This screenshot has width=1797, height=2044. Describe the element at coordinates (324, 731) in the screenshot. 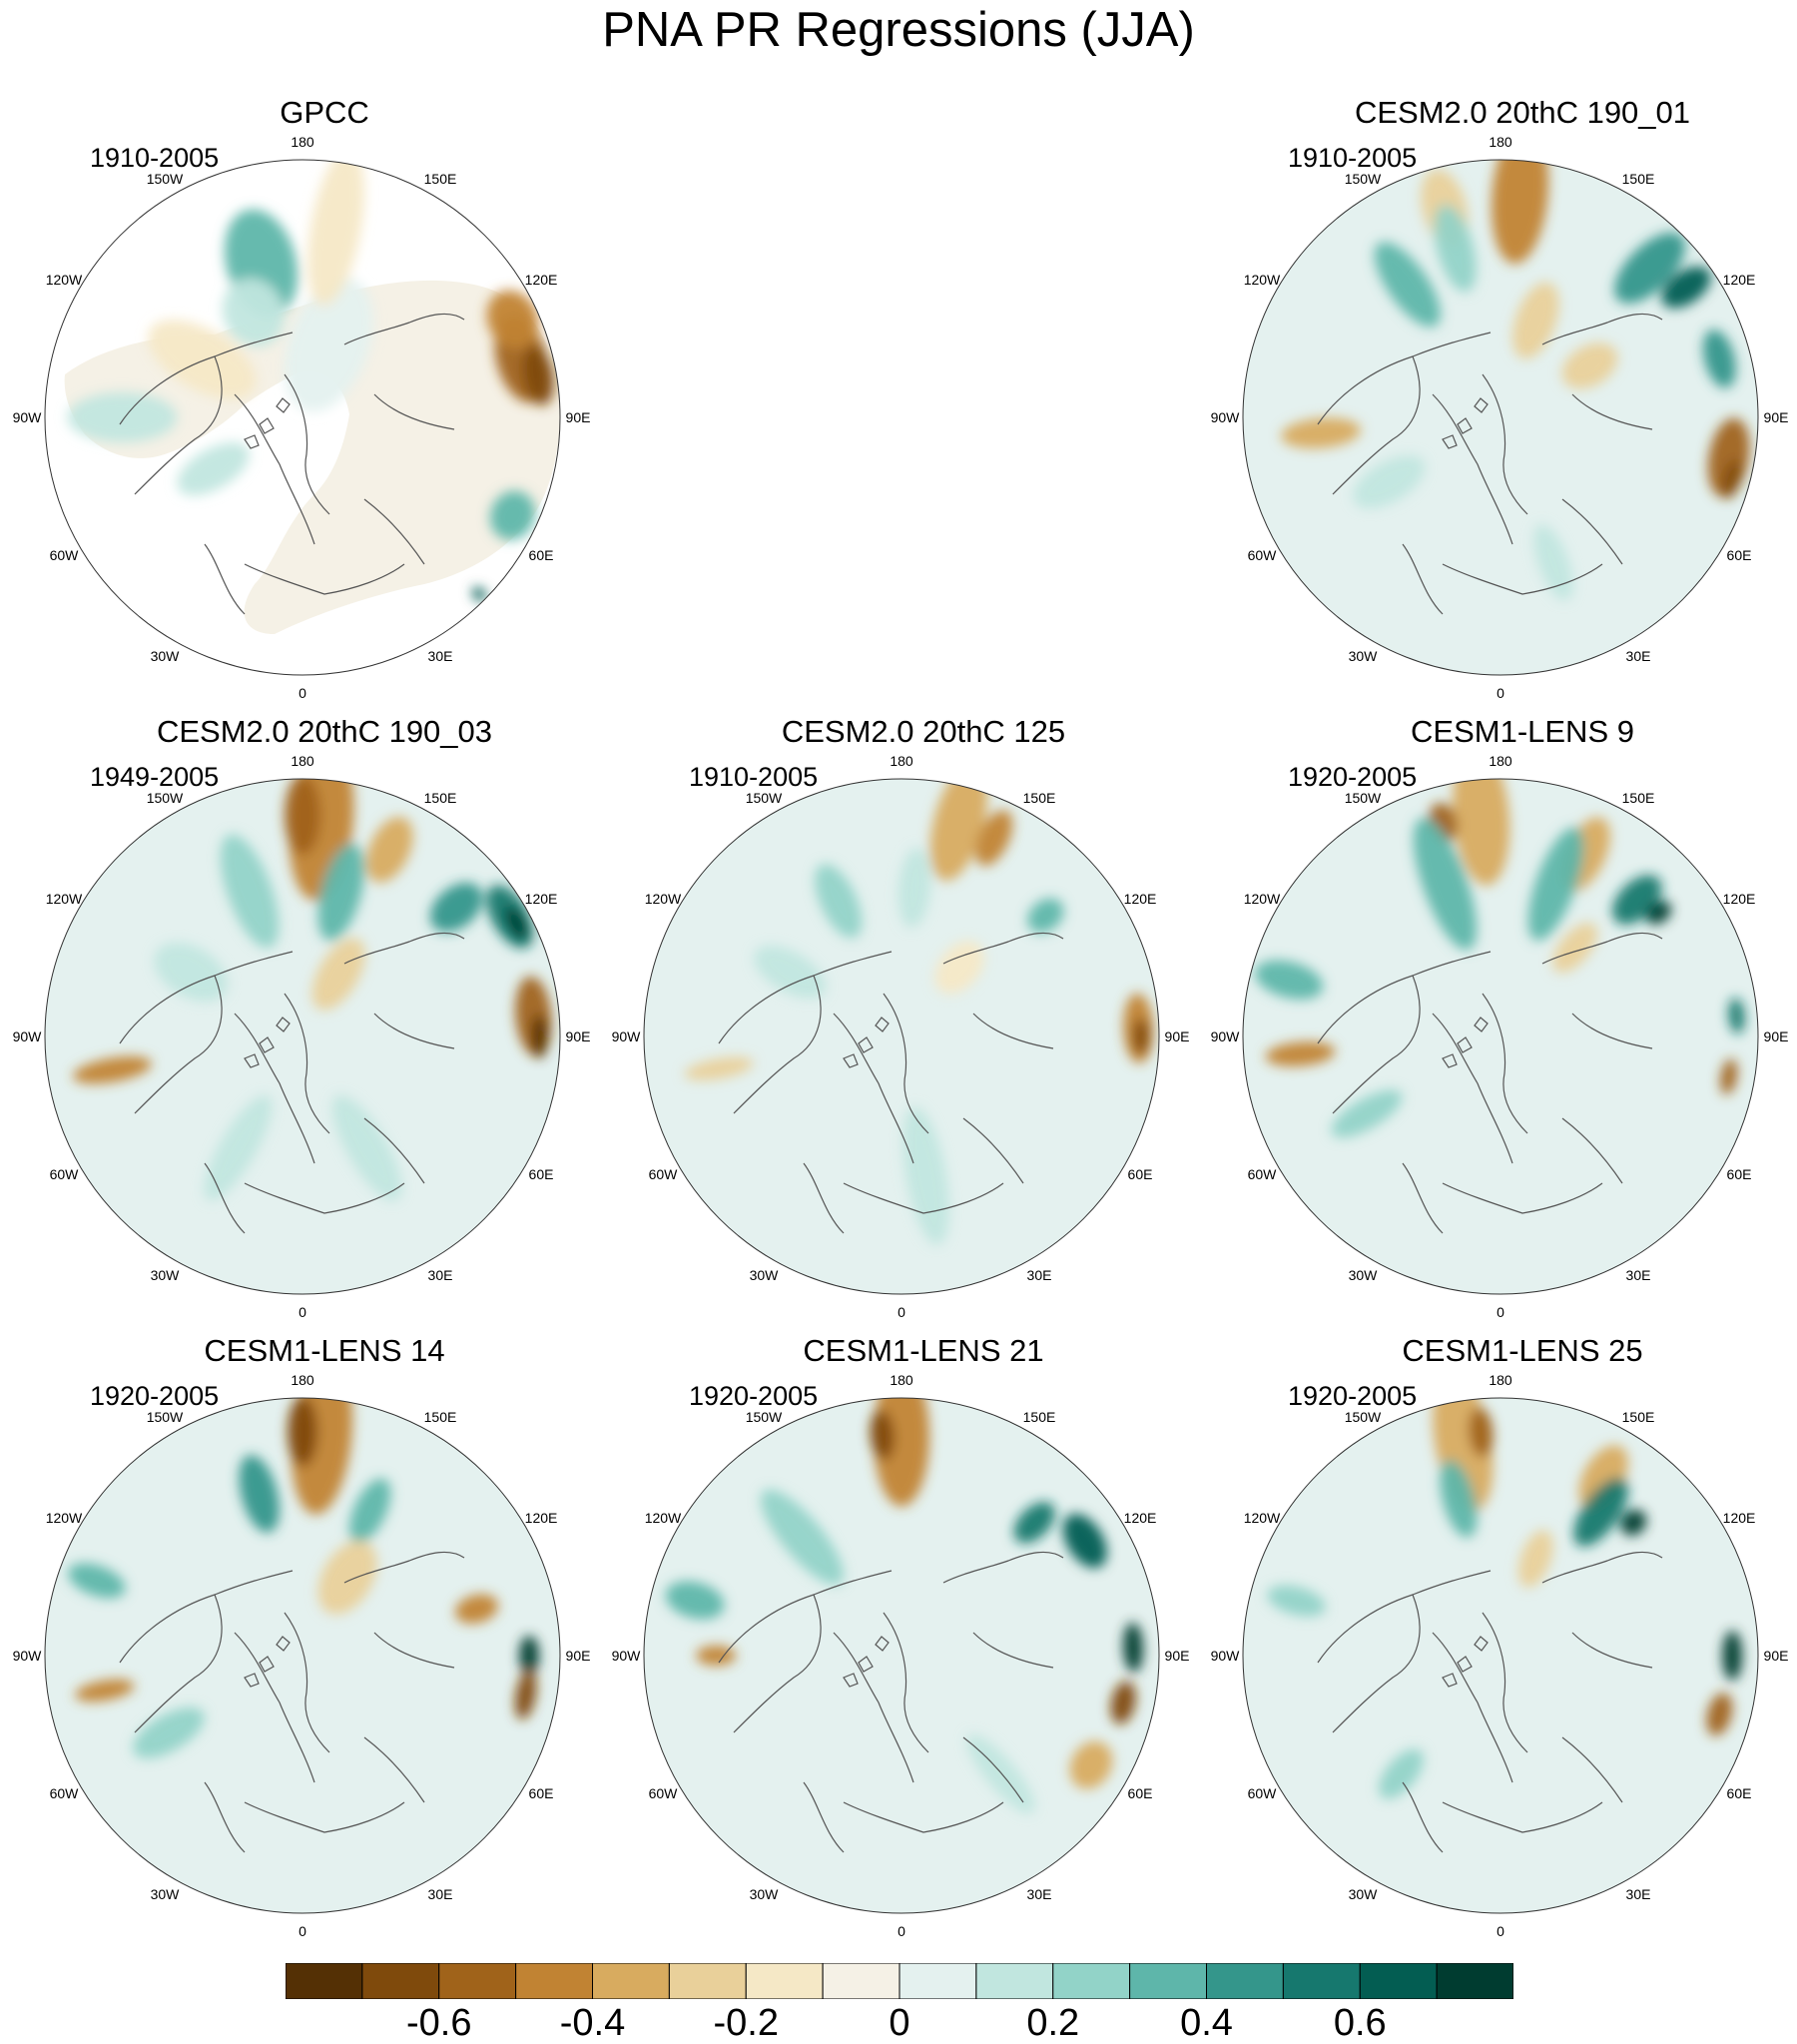

I see `panel-title: CESM2.0 20thC 190_03` at that location.